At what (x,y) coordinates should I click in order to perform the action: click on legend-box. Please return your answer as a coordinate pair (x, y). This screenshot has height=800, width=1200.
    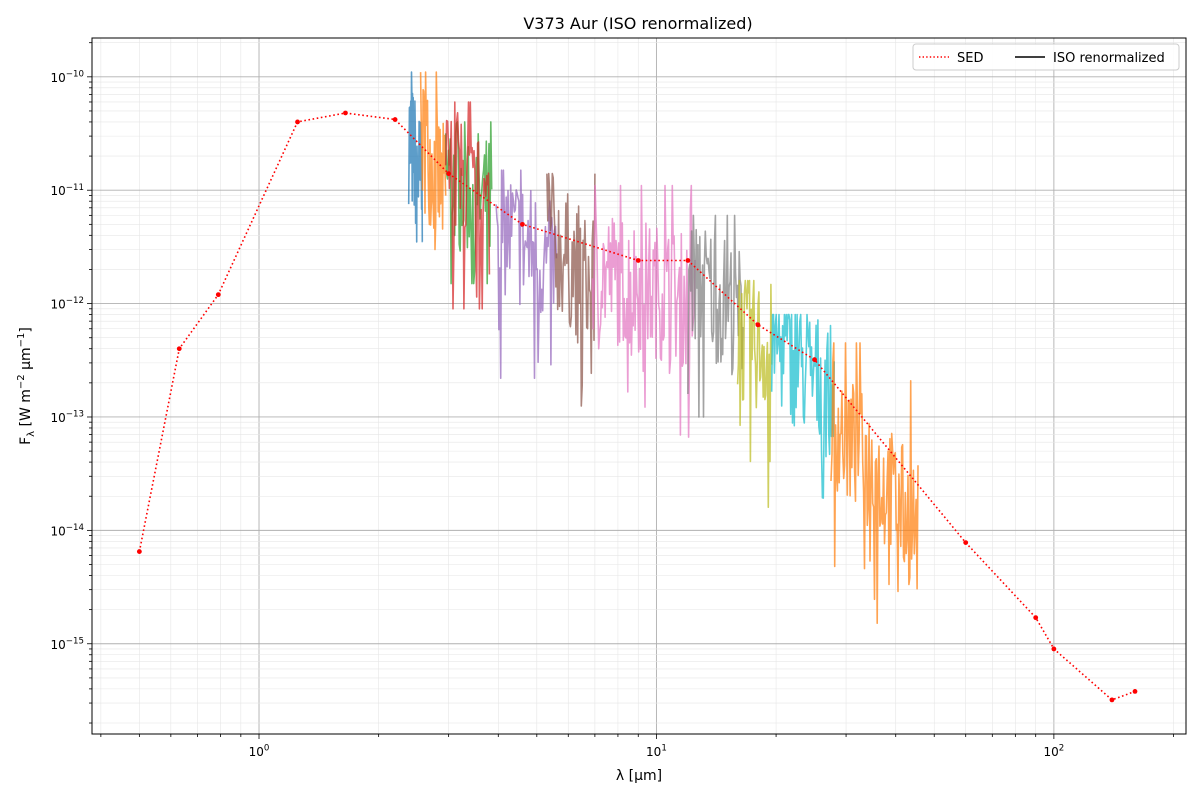
    Looking at the image, I should click on (1046, 57).